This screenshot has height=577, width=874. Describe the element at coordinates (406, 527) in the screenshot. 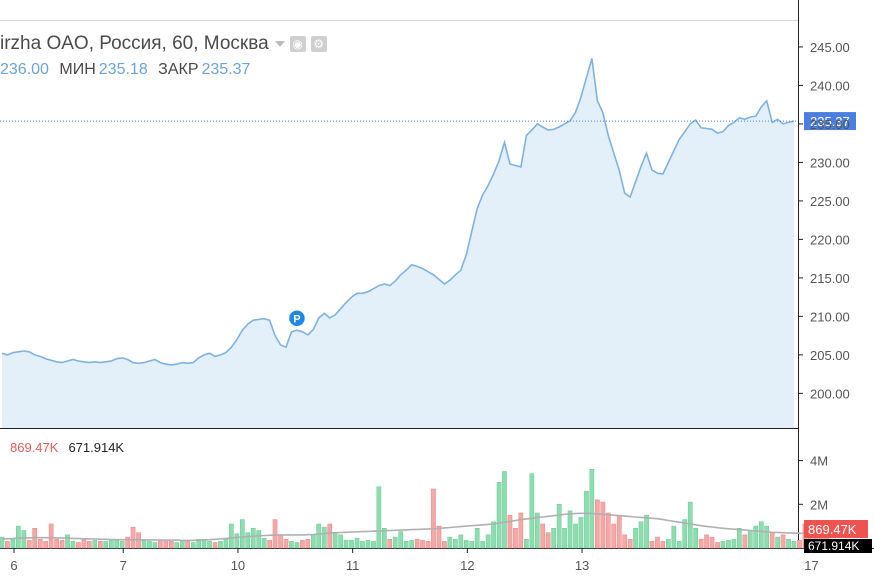

I see `volume-ma-line` at that location.